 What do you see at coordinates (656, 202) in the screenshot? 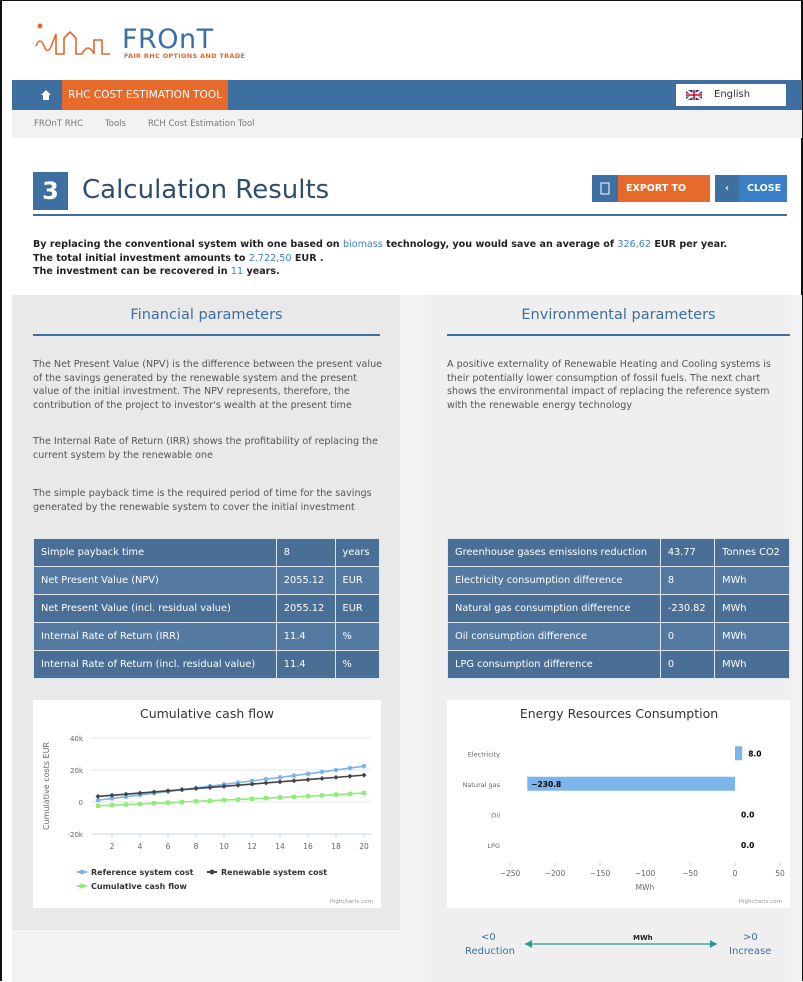
I see `export-label: EXPORT TO PDF` at bounding box center [656, 202].